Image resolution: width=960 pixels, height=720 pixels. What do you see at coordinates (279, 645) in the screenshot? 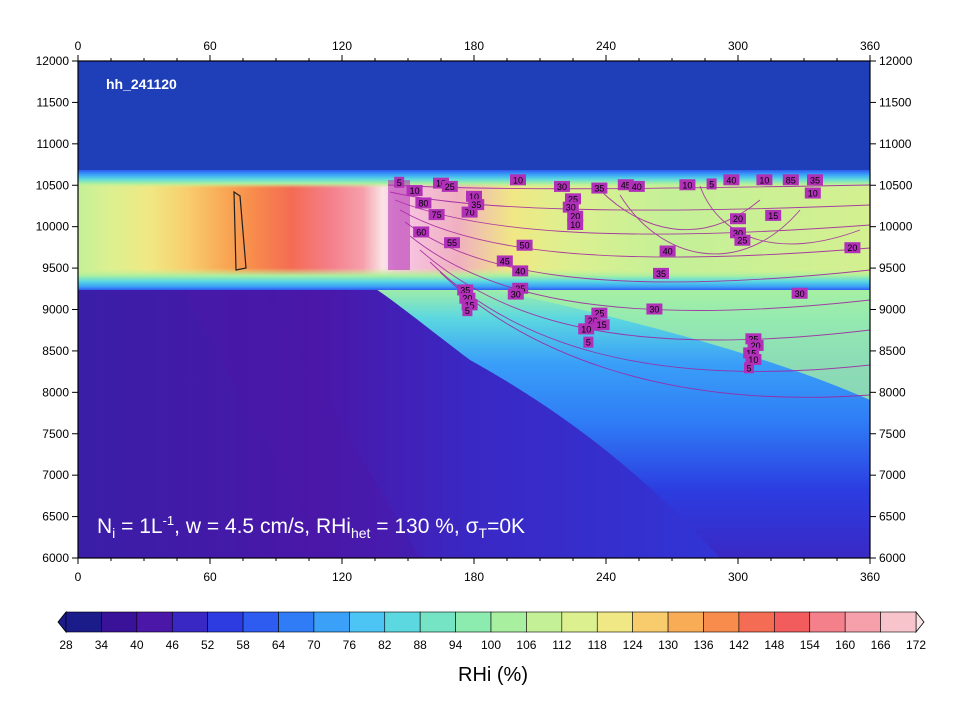
I see `colorbar-level-label: 64` at bounding box center [279, 645].